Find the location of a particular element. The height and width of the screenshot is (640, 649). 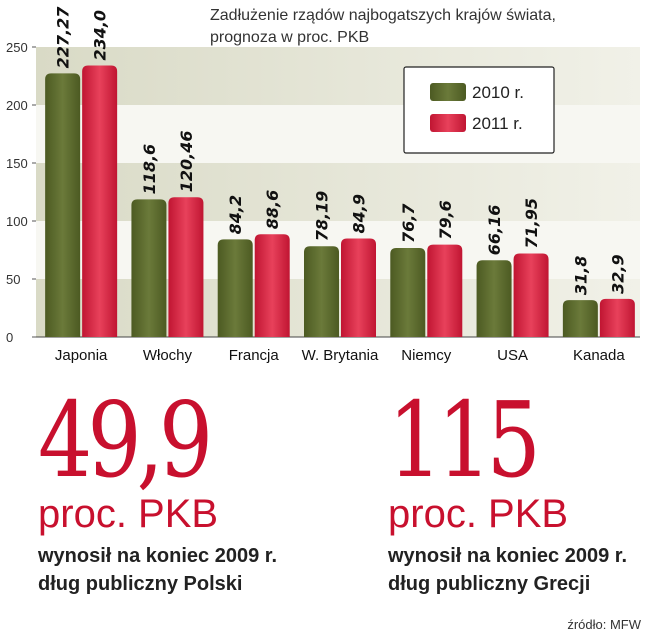

bar-francja-2011-r is located at coordinates (272, 285).